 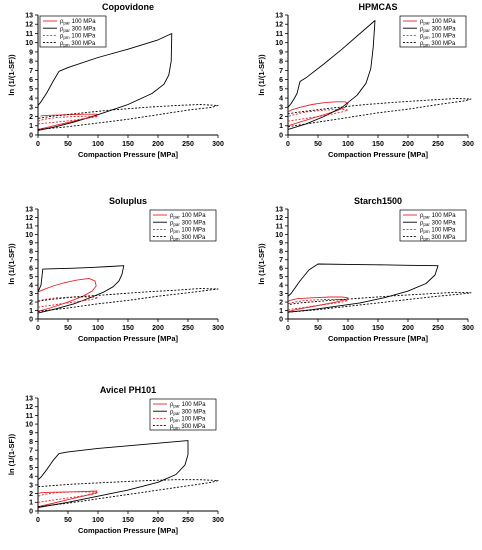 I want to click on legend-label: ρpm 100 MPa, so click(x=438, y=231).